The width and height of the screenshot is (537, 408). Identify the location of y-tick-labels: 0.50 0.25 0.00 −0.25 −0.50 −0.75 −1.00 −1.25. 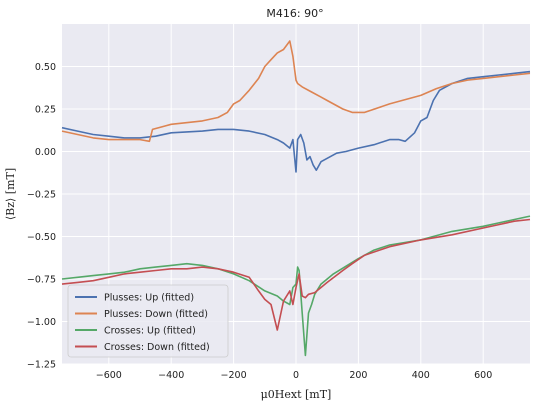
(41, 216).